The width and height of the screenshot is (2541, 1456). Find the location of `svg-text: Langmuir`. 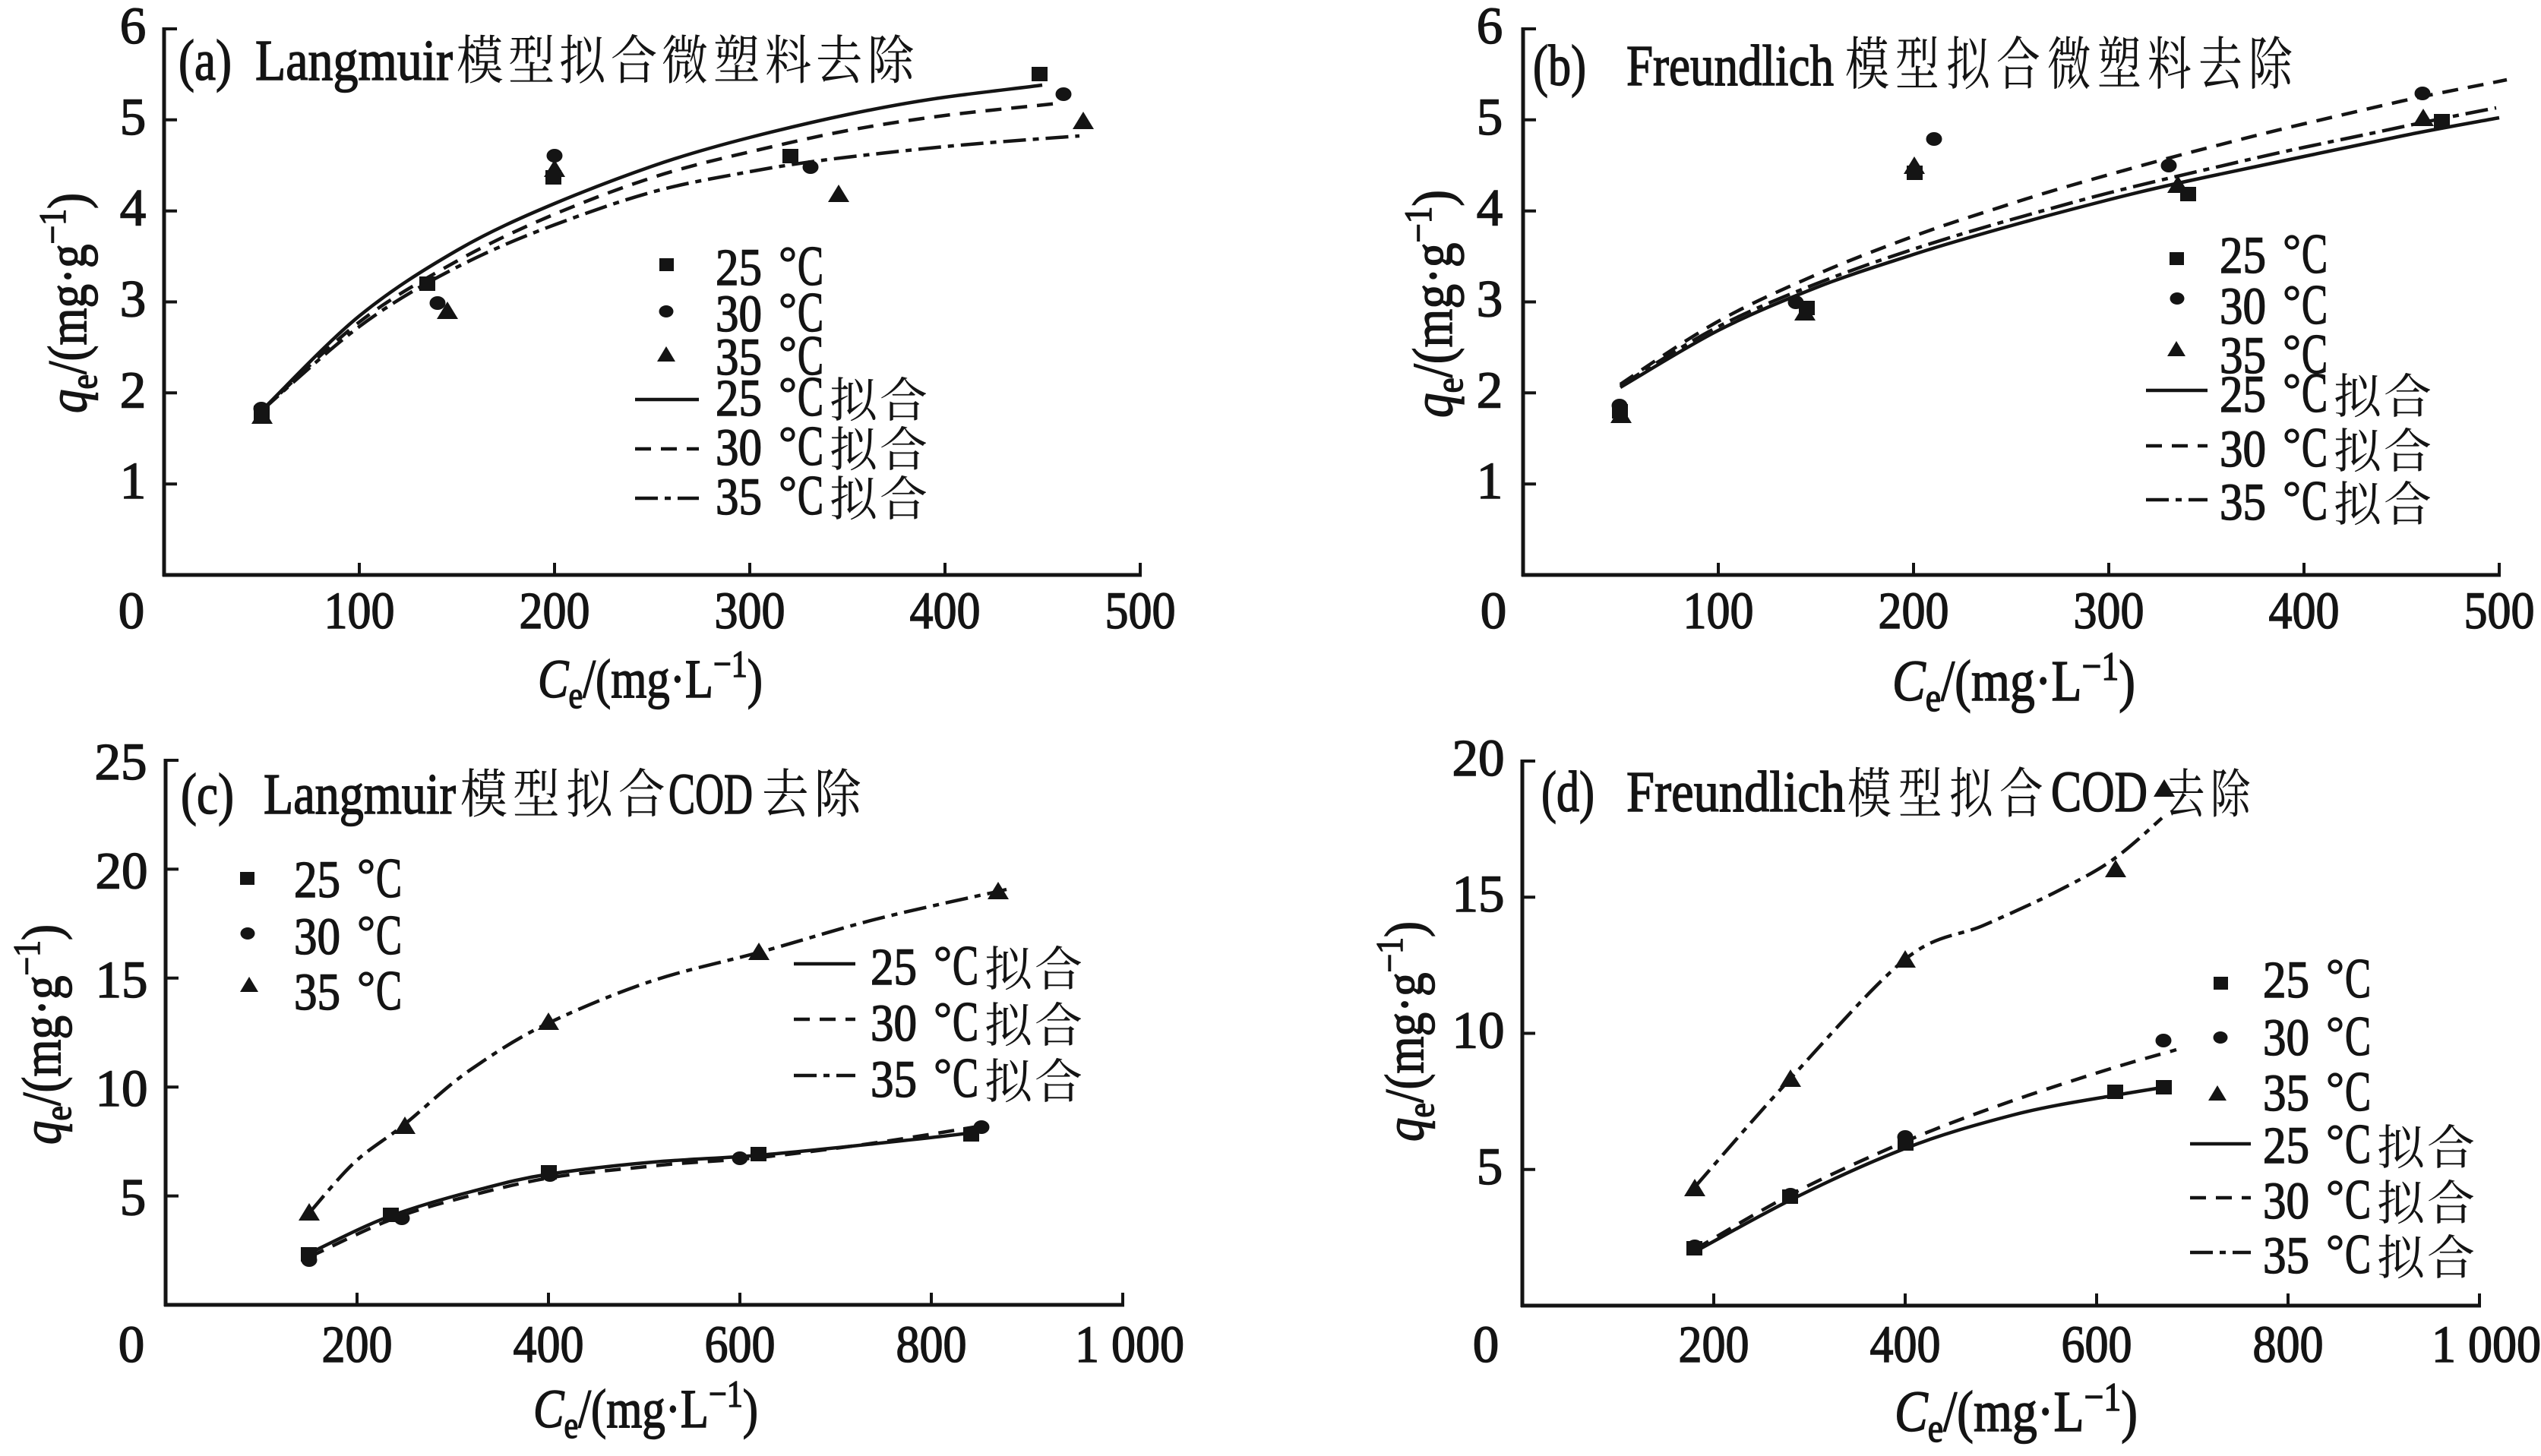

svg-text: Langmuir is located at coordinates (360, 794).